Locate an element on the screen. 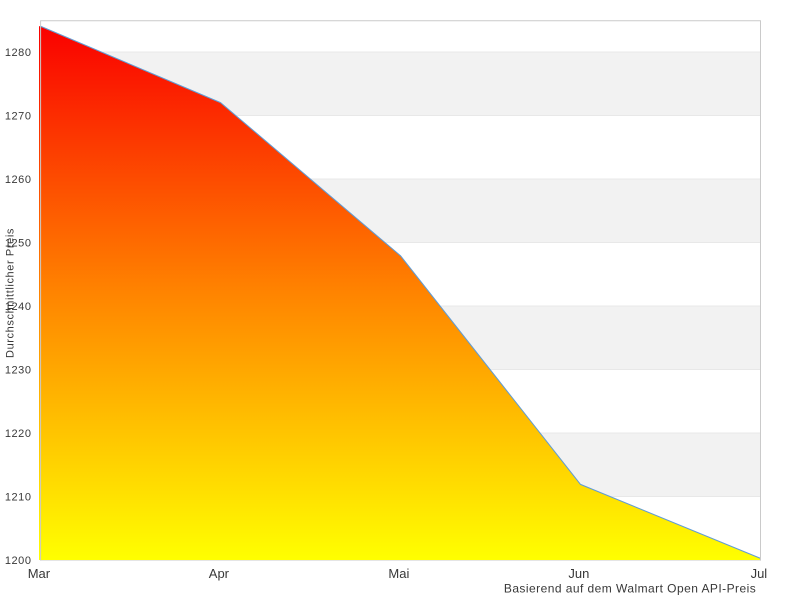 The image size is (800, 600). svg-text: Mar is located at coordinates (39, 573).